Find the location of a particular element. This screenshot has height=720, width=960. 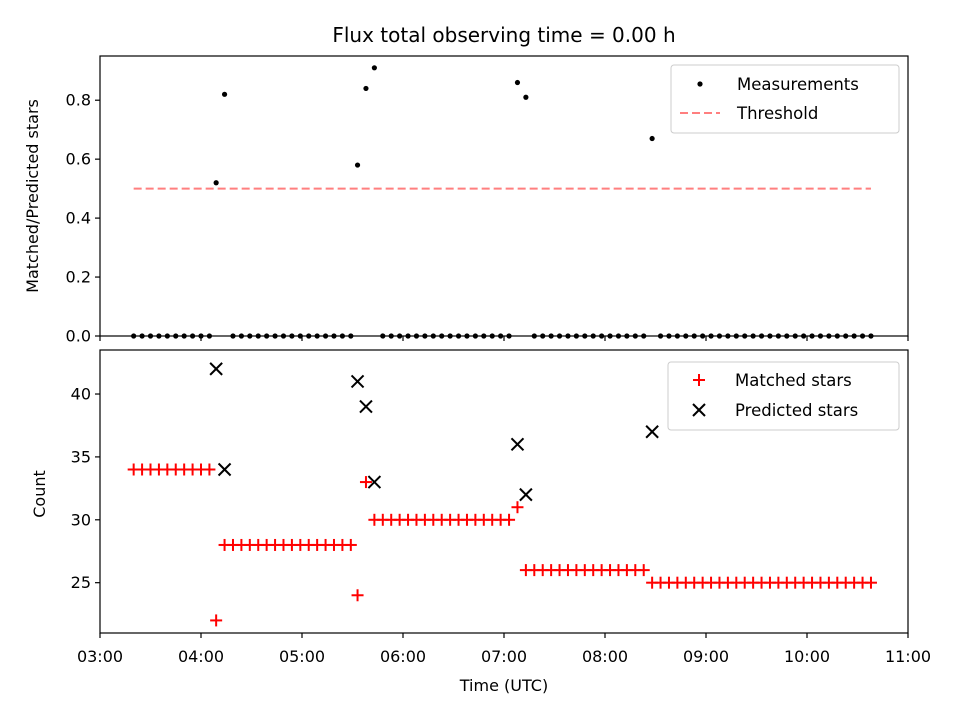

top-y-tick-label: 0.4 is located at coordinates (78, 218).